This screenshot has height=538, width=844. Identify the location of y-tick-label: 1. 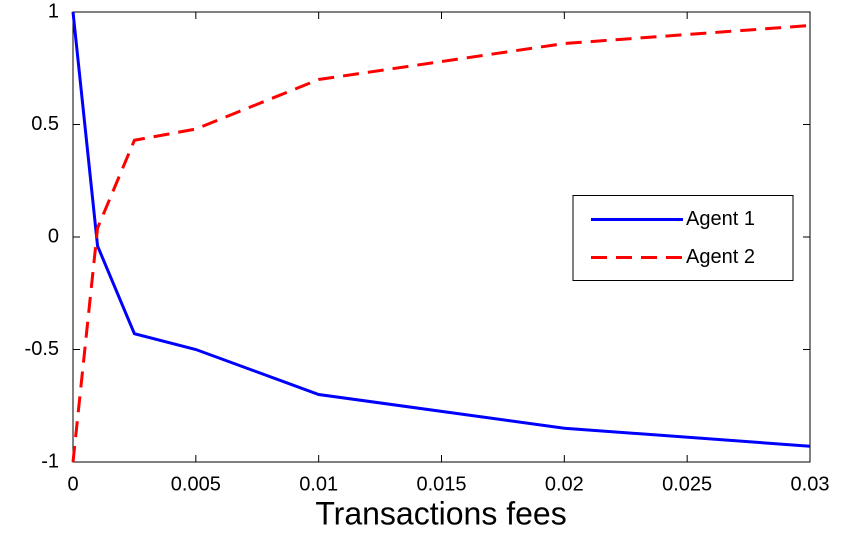
(53, 11).